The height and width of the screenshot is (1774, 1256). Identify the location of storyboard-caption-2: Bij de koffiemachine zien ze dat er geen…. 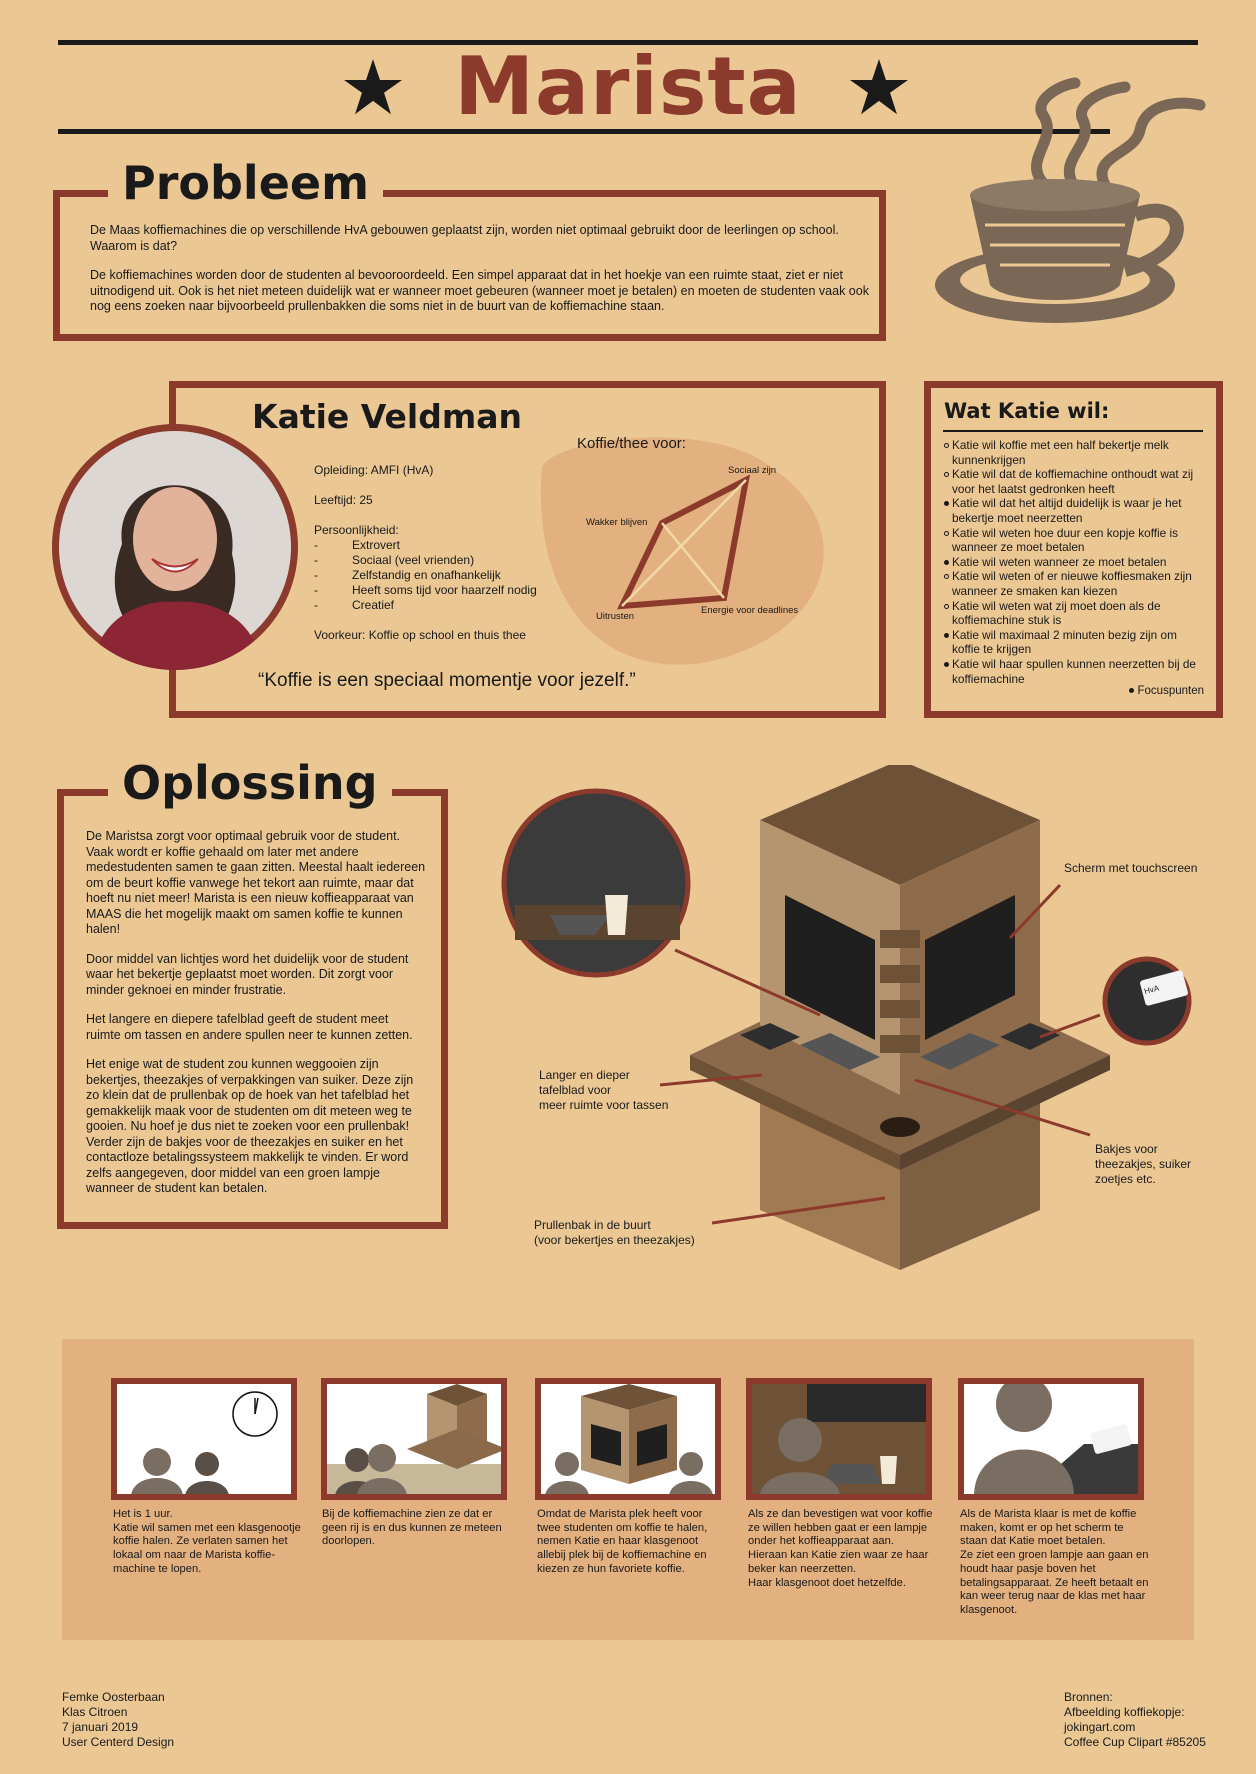
(412, 1528).